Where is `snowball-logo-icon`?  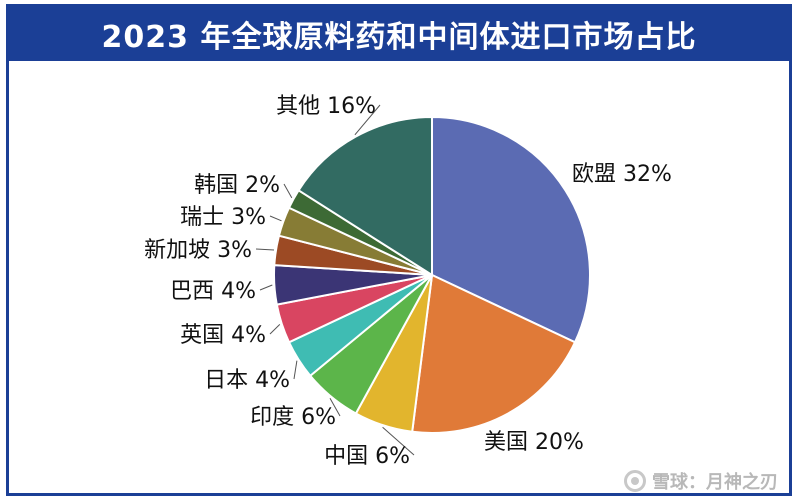 snowball-logo-icon is located at coordinates (635, 481).